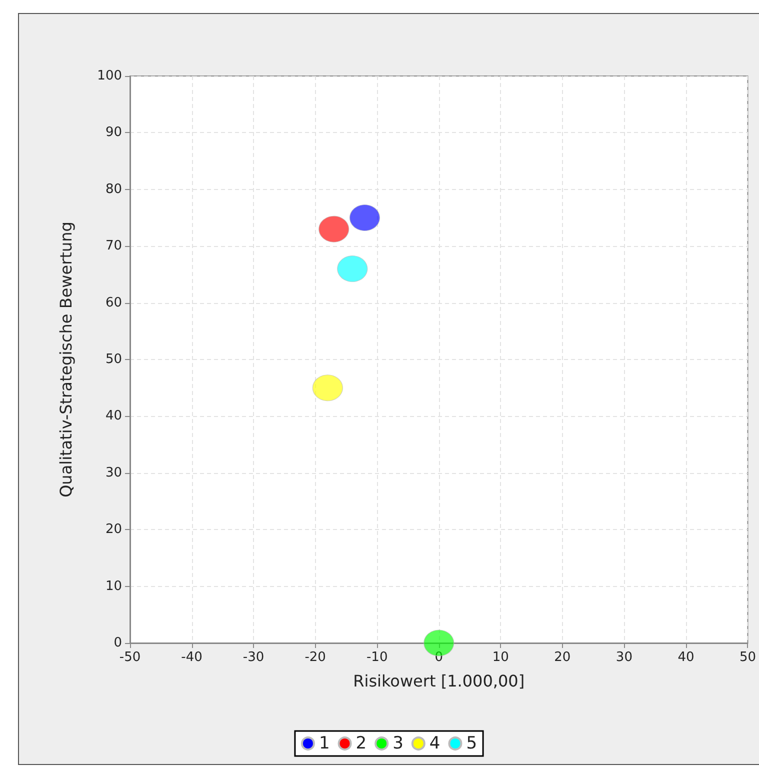 Image resolution: width=759 pixels, height=767 pixels. What do you see at coordinates (361, 744) in the screenshot?
I see `legend-label: 2` at bounding box center [361, 744].